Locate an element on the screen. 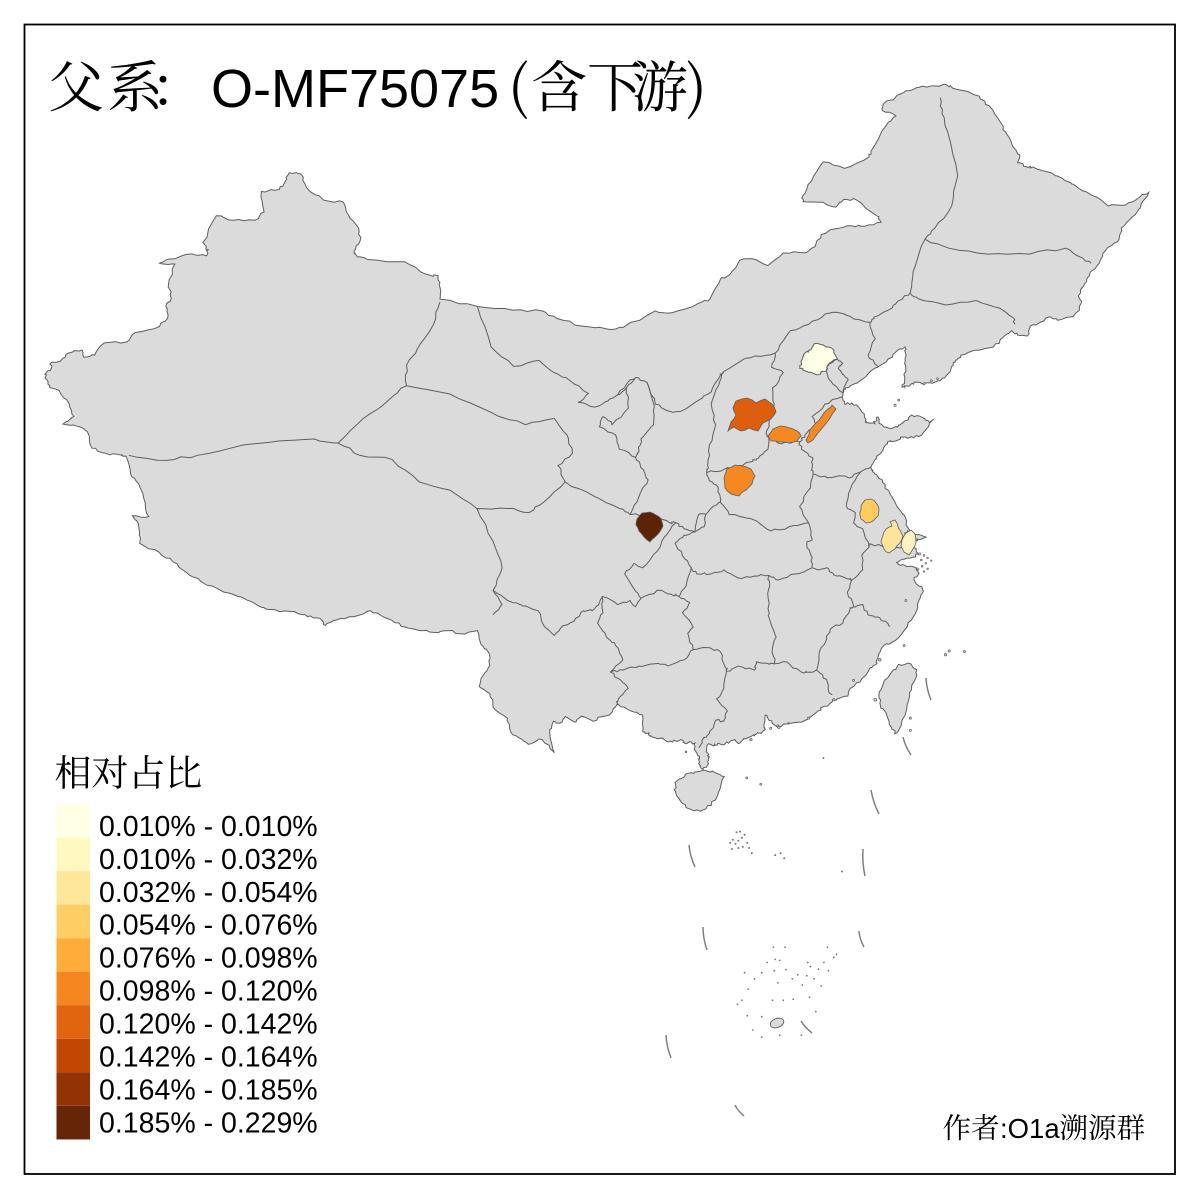 This screenshot has height=1200, width=1200. svg-text: O-MF75075 is located at coordinates (355, 89).